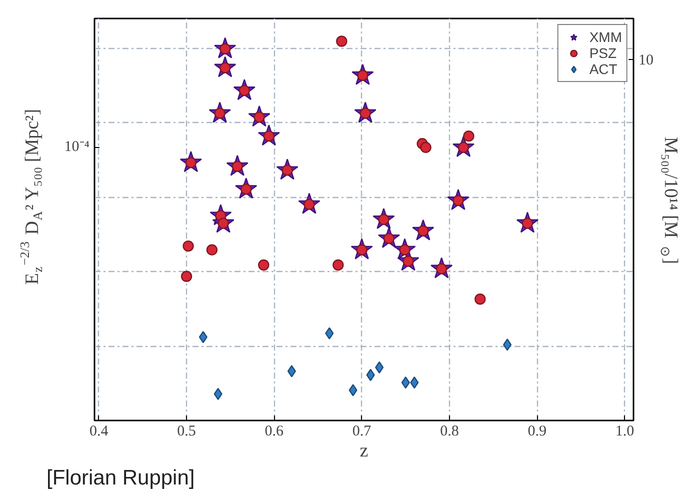 The image size is (696, 489). What do you see at coordinates (120, 477) in the screenshot?
I see `text: [Florian Ruppin]` at bounding box center [120, 477].